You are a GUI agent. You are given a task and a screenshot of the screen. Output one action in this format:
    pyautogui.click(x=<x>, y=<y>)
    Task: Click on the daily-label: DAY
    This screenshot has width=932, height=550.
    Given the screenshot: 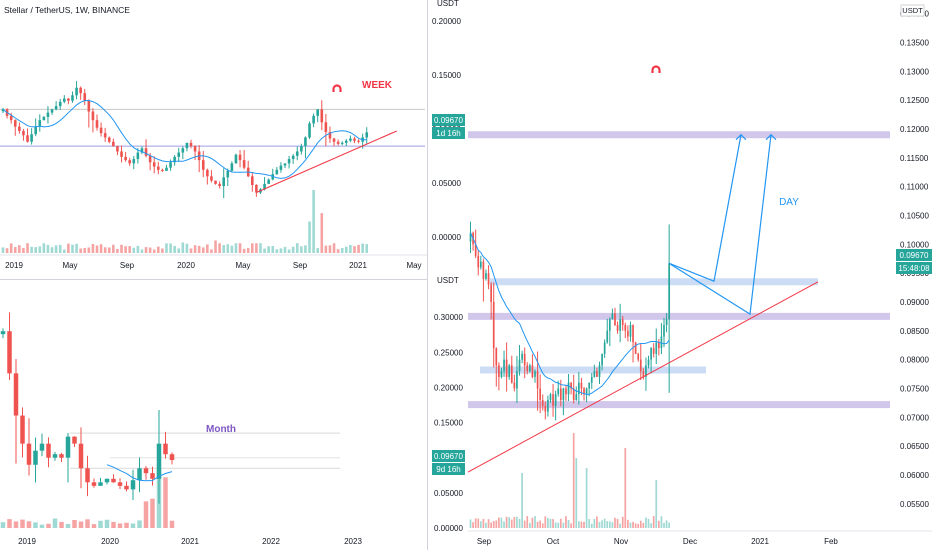 What is the action you would take?
    pyautogui.click(x=789, y=202)
    